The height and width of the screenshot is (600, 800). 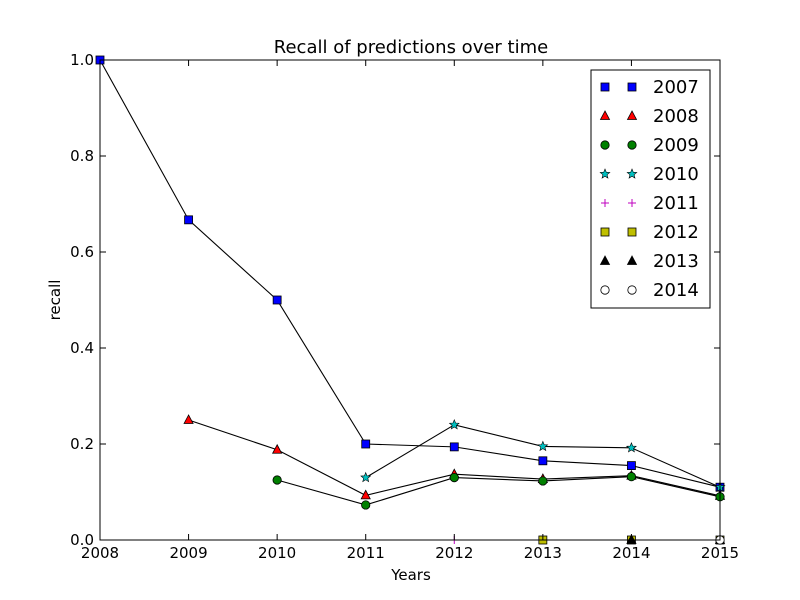 I want to click on data-point-2010-2011, so click(x=366, y=477).